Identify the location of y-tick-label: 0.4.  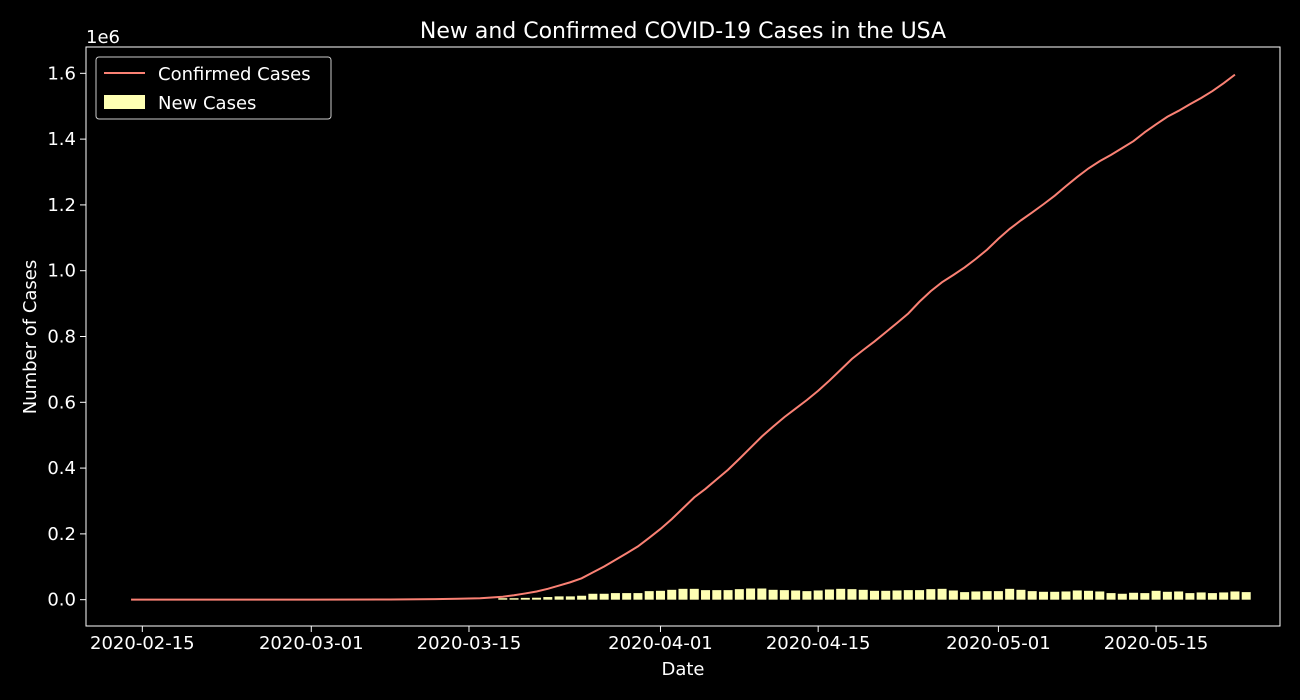
(61, 468).